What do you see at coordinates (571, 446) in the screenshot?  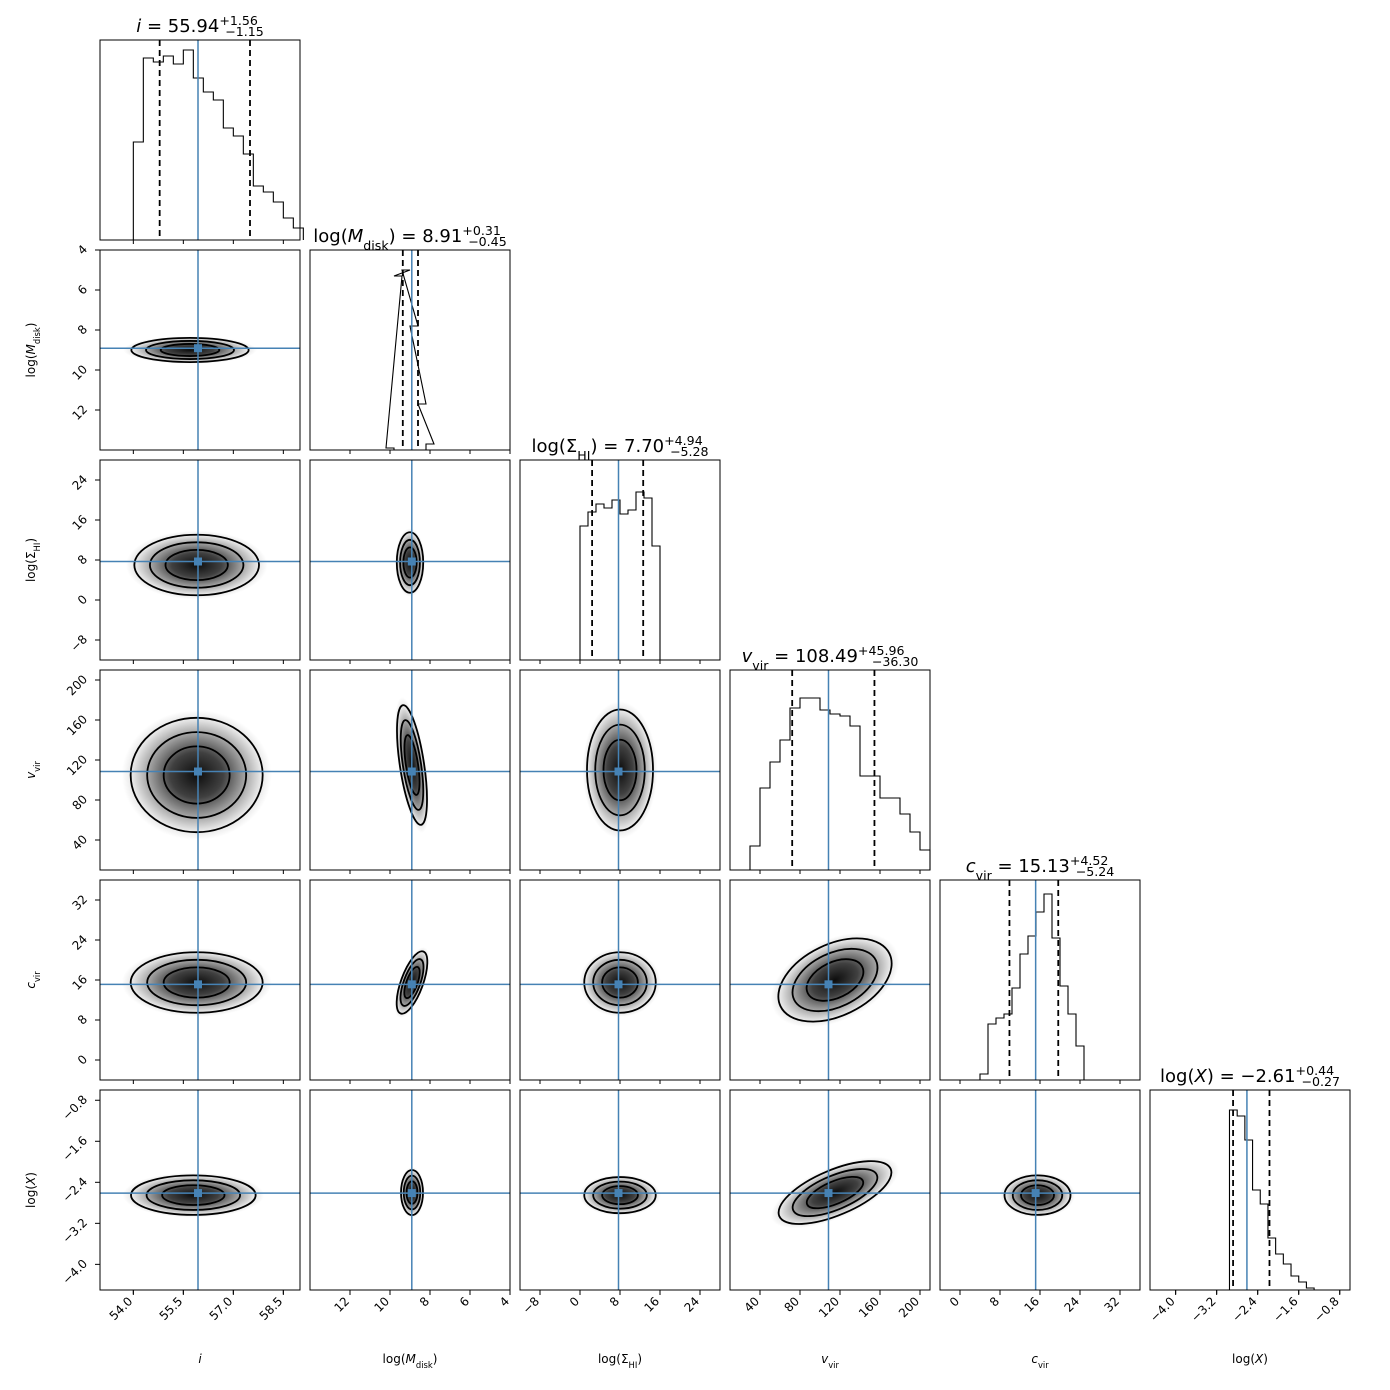 I see `symbol-main: Σ` at bounding box center [571, 446].